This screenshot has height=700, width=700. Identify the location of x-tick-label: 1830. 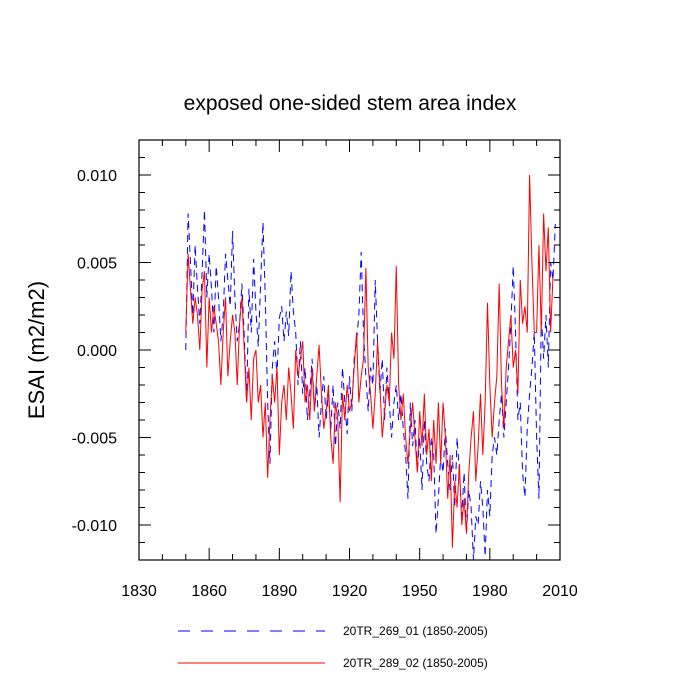
(139, 591).